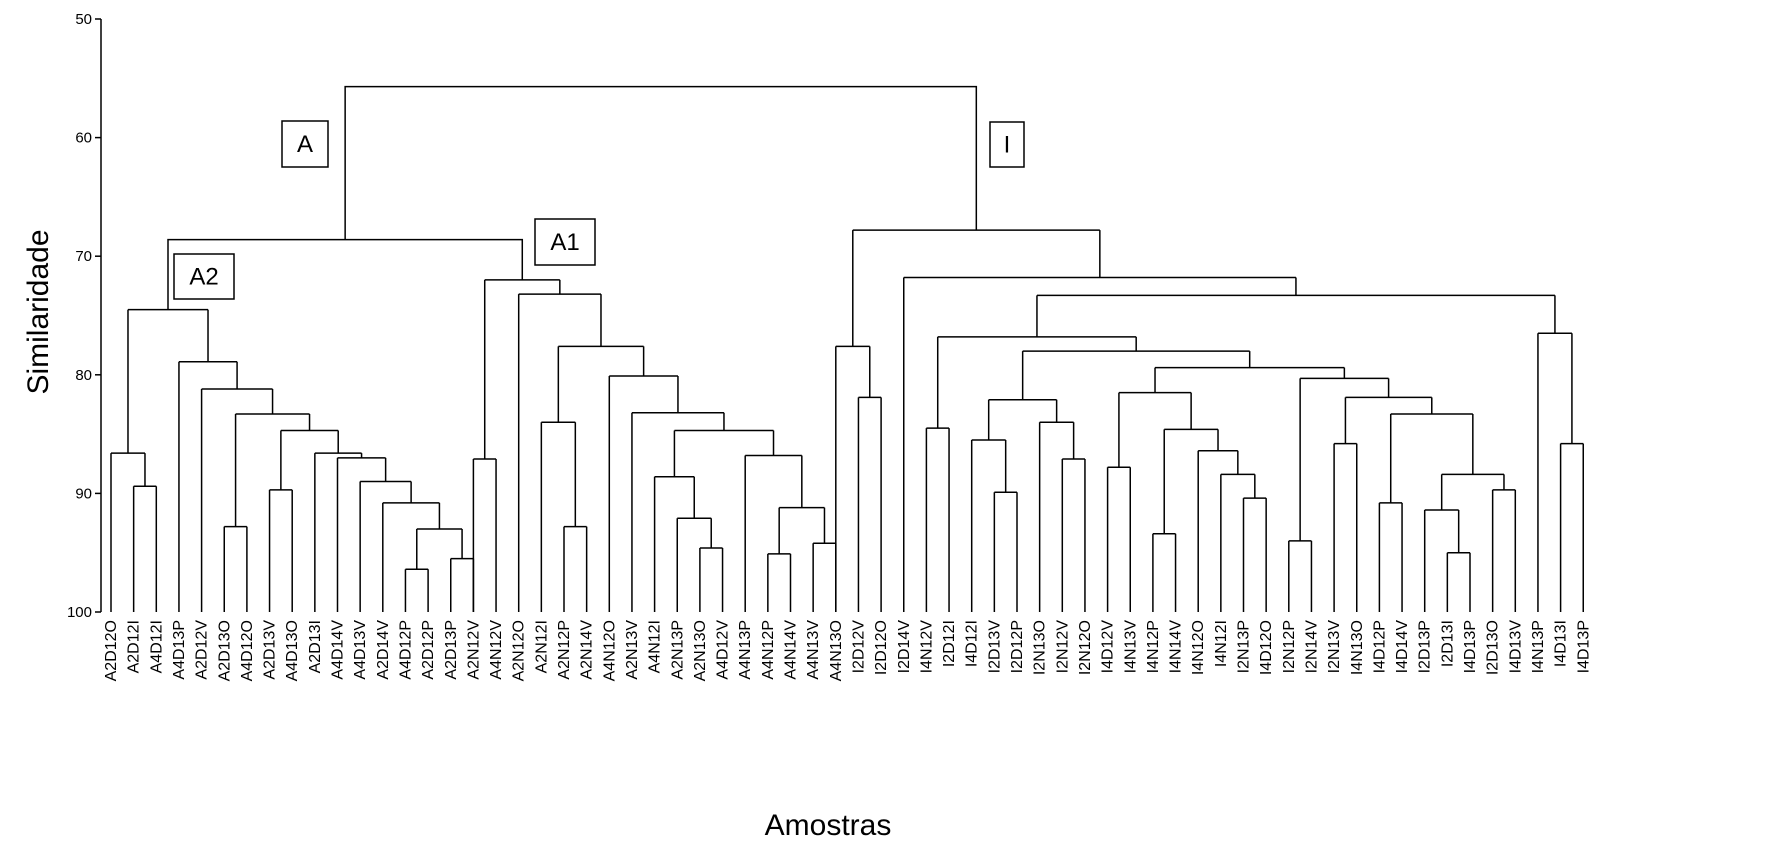 The image size is (1772, 851). What do you see at coordinates (972, 643) in the screenshot?
I see `leaf-label: I4D12I` at bounding box center [972, 643].